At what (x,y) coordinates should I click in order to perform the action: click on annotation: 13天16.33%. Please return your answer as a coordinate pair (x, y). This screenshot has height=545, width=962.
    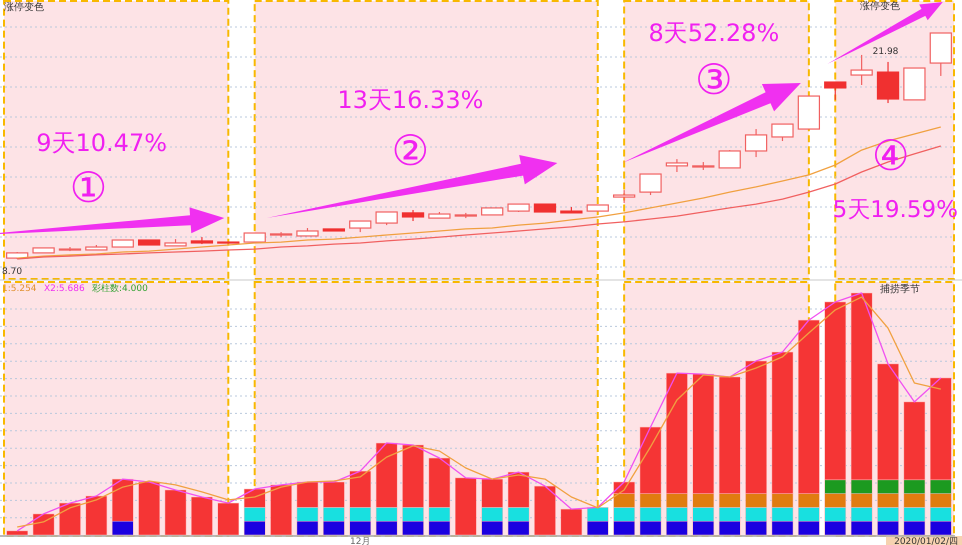
    Looking at the image, I should click on (410, 100).